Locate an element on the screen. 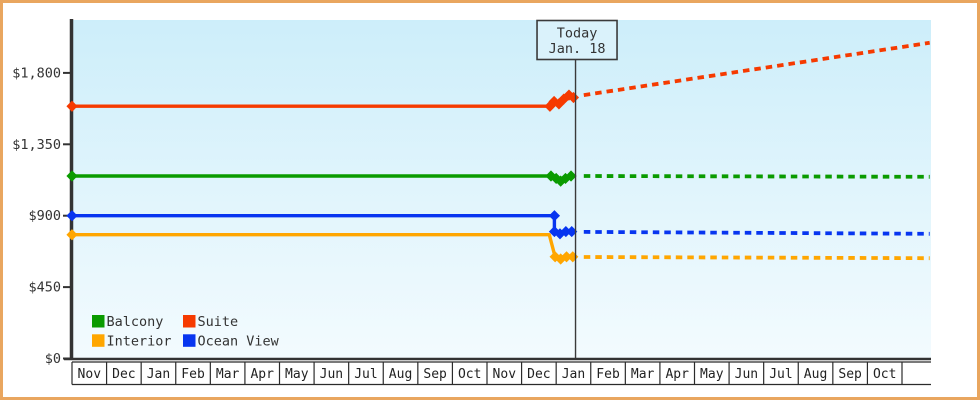 Image resolution: width=980 pixels, height=400 pixels. series-ocean_view is located at coordinates (498, 225).